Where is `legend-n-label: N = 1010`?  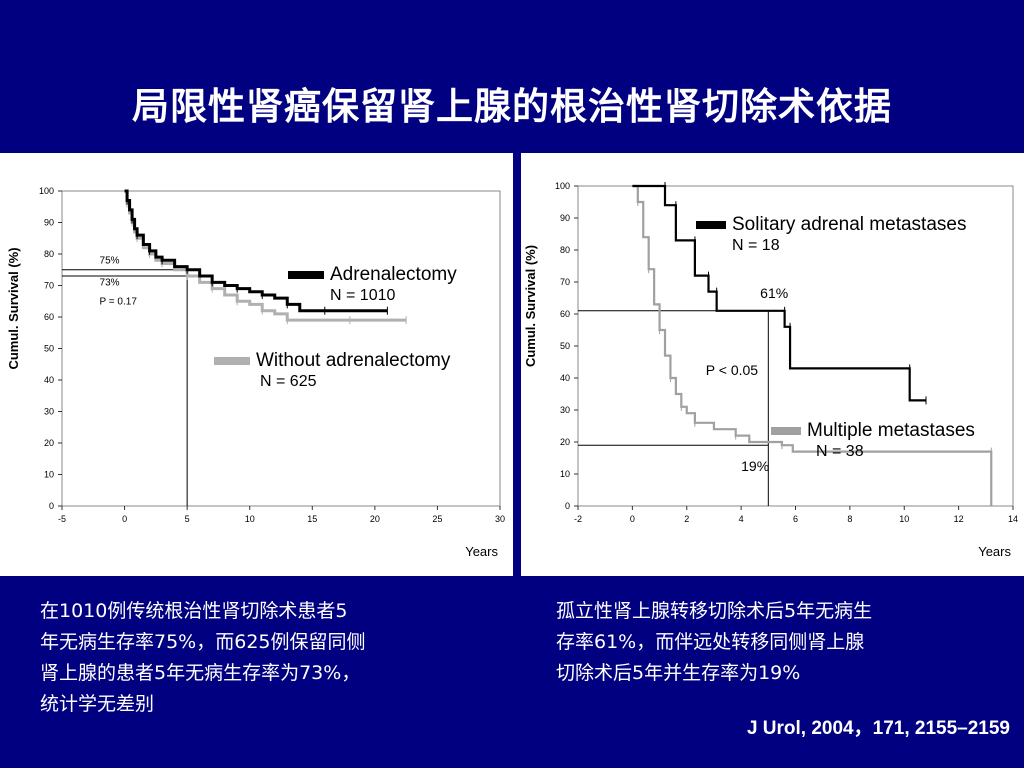
legend-n-label: N = 1010 is located at coordinates (362, 295).